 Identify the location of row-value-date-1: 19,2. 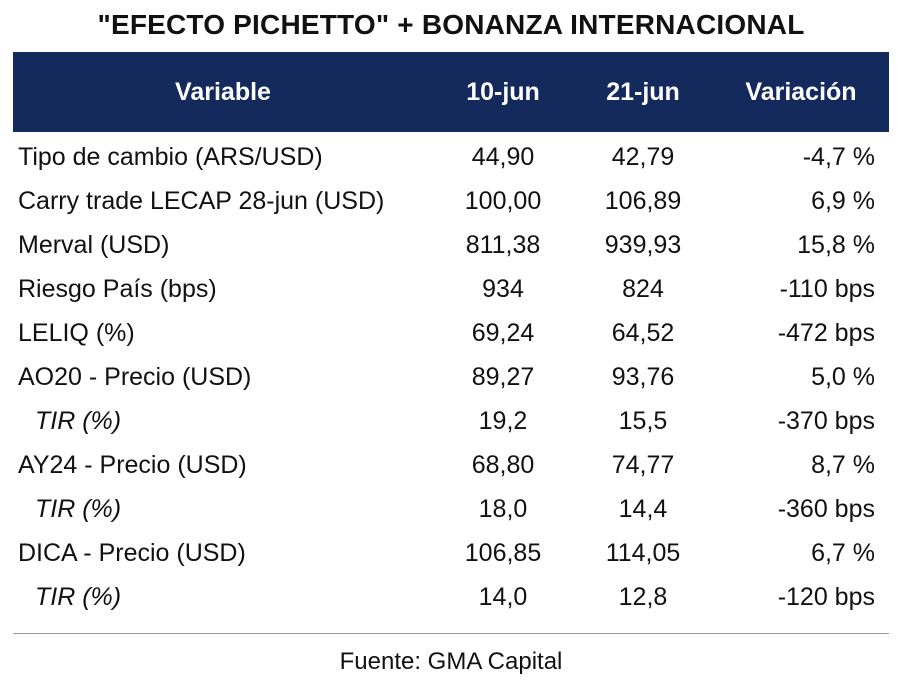
(503, 420).